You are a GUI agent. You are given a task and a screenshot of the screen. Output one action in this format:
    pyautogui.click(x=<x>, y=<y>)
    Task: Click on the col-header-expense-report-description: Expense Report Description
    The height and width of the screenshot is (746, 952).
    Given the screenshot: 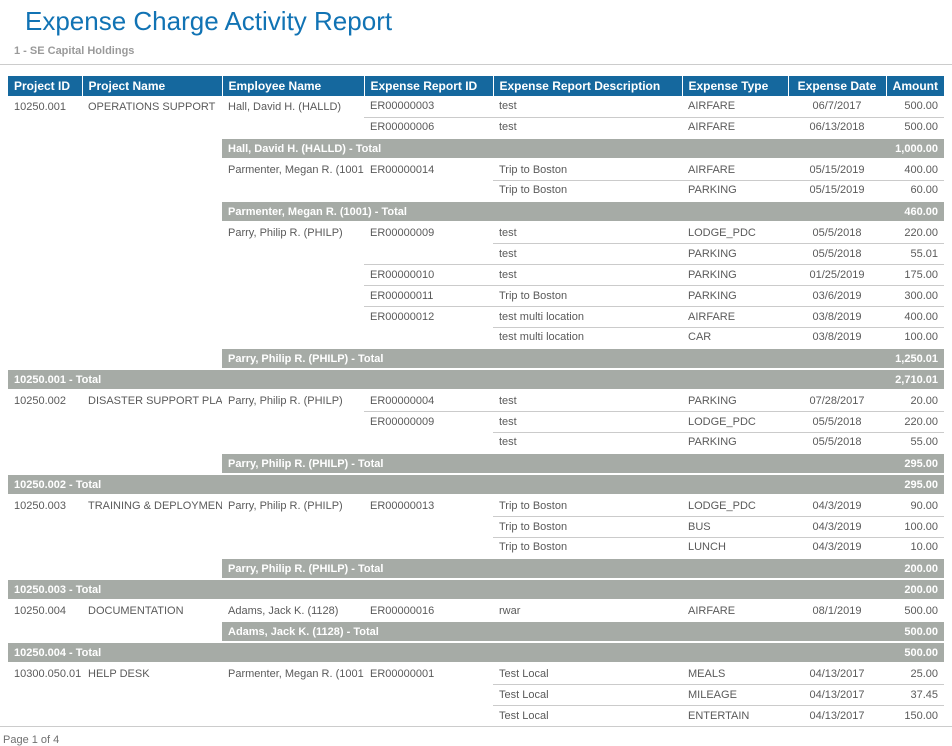 What is the action you would take?
    pyautogui.click(x=587, y=86)
    